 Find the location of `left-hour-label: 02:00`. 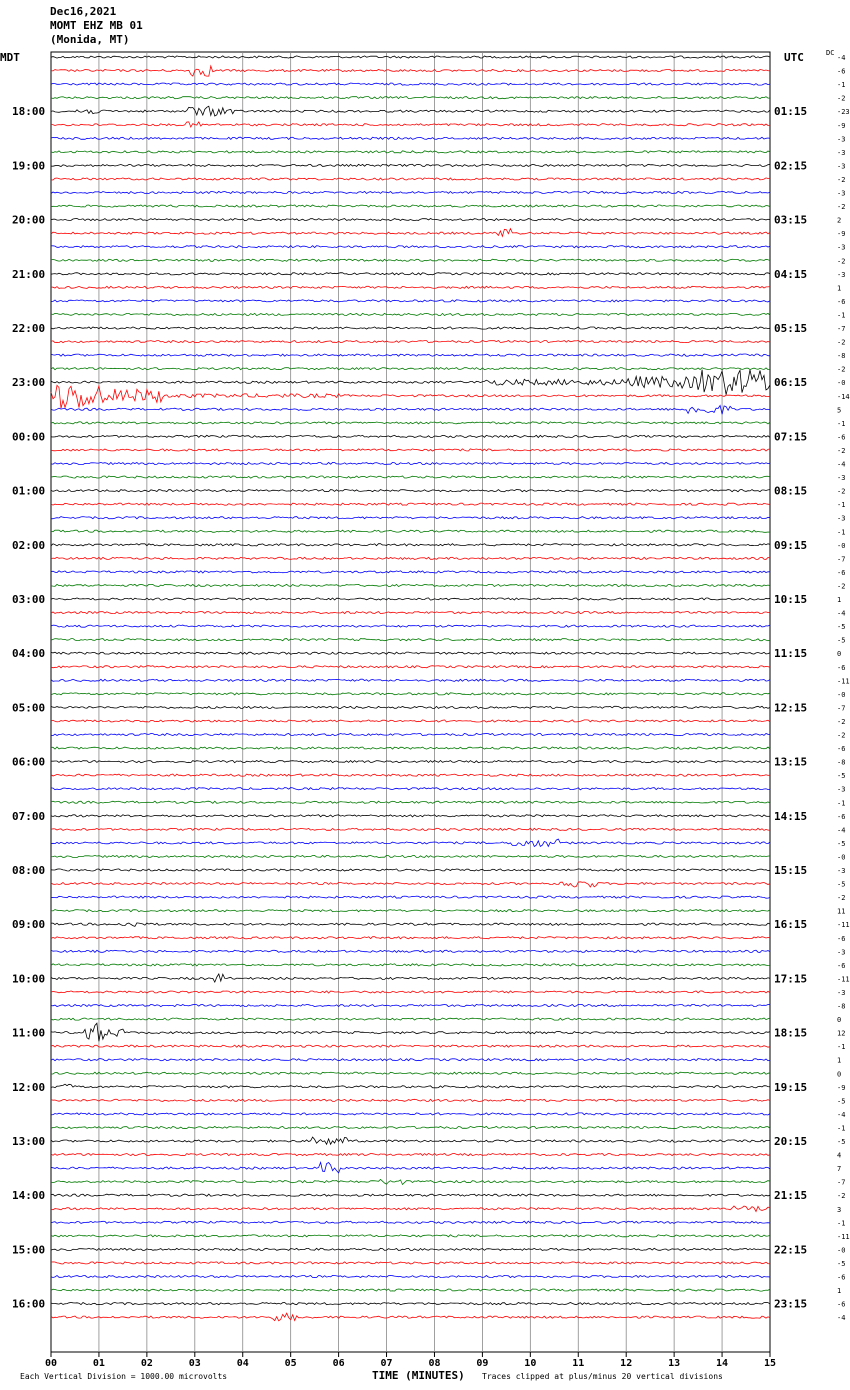

left-hour-label: 02:00 is located at coordinates (28, 545).